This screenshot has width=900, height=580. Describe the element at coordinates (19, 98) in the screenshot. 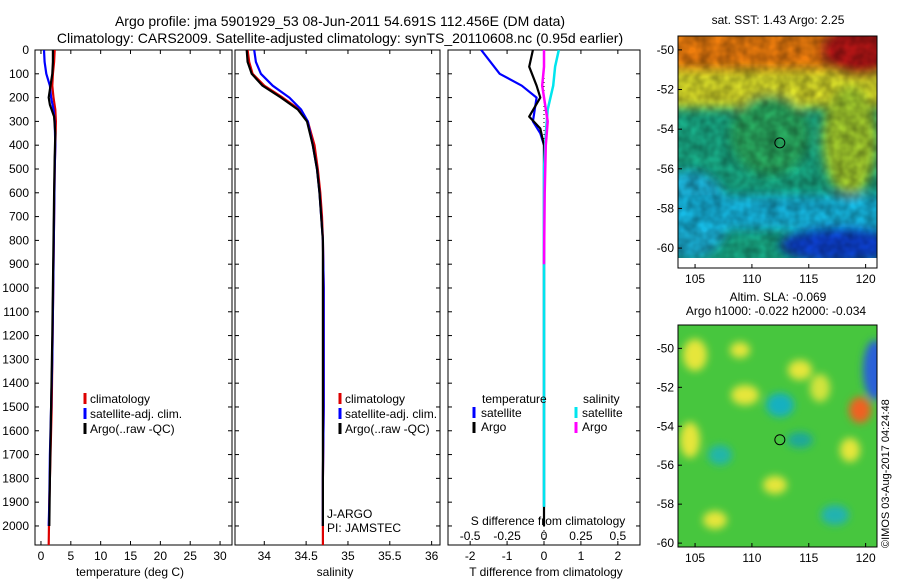

I see `depth-tick-label: 200` at that location.